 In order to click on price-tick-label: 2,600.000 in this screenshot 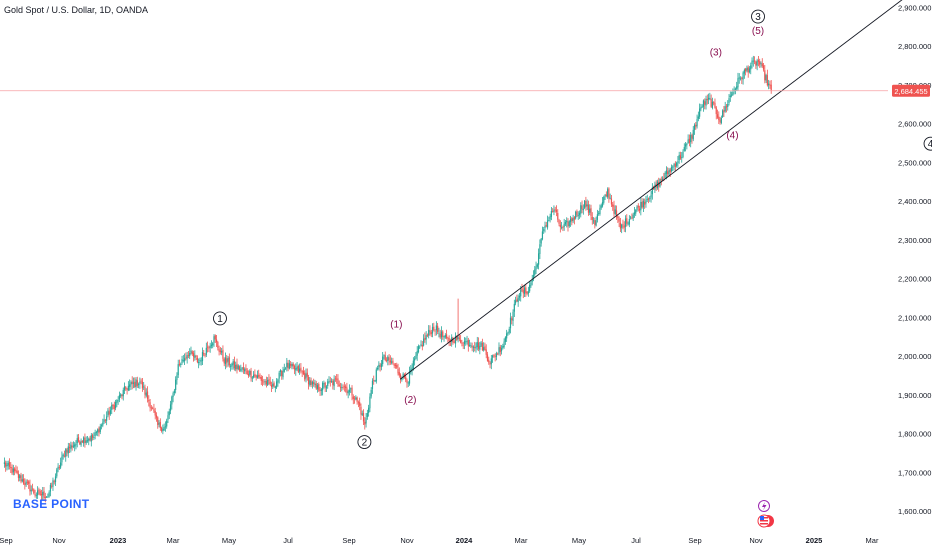, I will do `click(914, 124)`.